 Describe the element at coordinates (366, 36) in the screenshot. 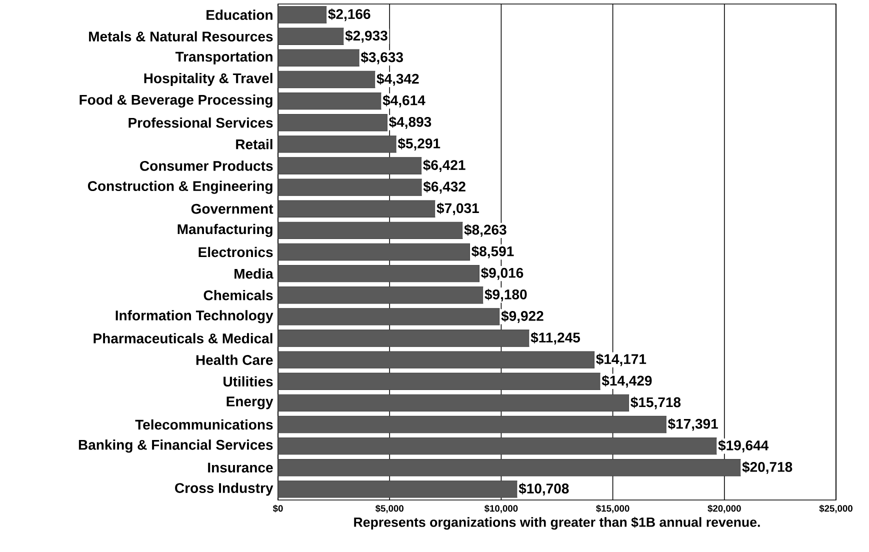

I see `data-label: $2,933` at that location.